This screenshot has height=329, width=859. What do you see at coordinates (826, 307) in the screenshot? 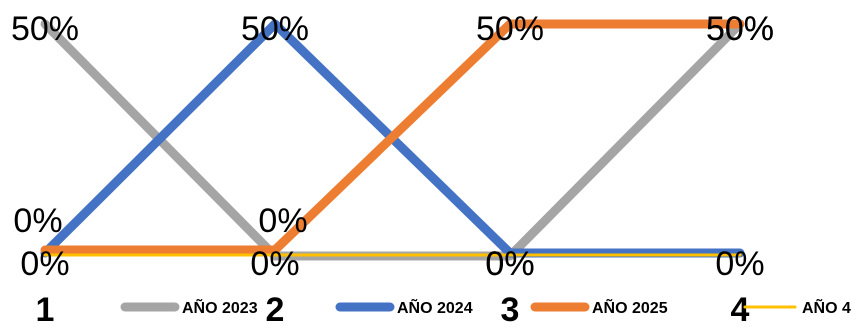
I see `legend-label-4: AÑO 4` at bounding box center [826, 307].